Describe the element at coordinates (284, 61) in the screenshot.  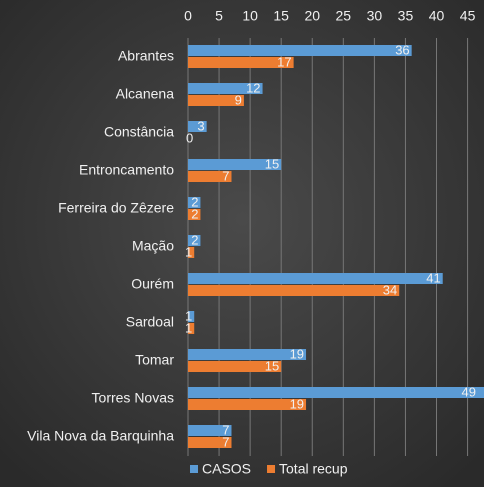
I see `value-label: 17` at that location.